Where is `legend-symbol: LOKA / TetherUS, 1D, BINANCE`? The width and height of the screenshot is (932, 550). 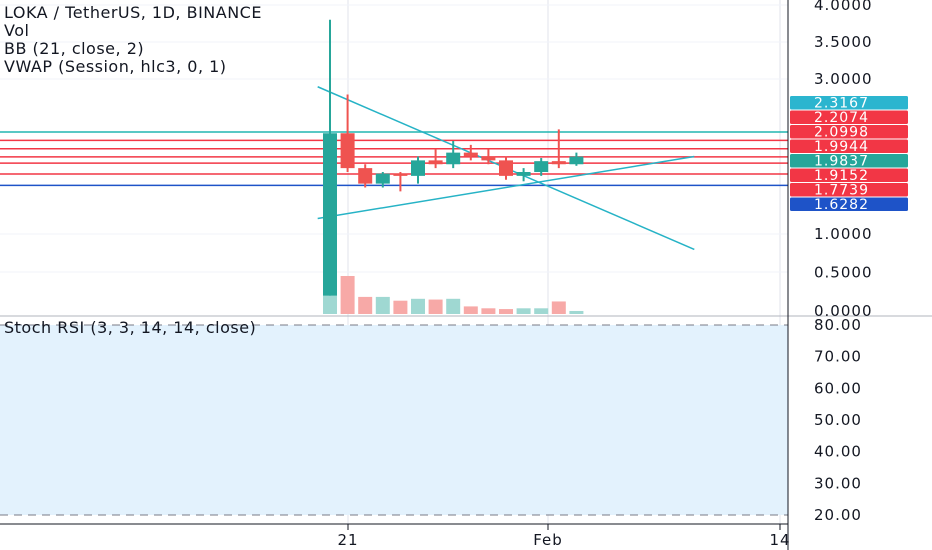 legend-symbol: LOKA / TetherUS, 1D, BINANCE is located at coordinates (133, 12).